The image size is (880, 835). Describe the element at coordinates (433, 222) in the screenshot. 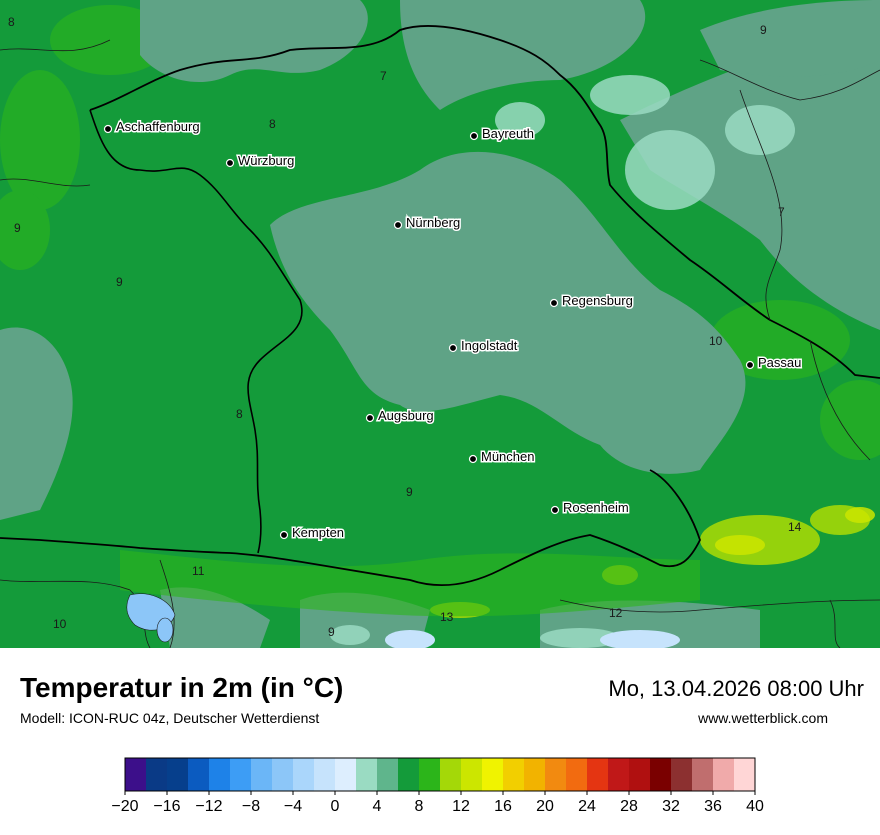

I see `city-label: Nürnberg` at that location.